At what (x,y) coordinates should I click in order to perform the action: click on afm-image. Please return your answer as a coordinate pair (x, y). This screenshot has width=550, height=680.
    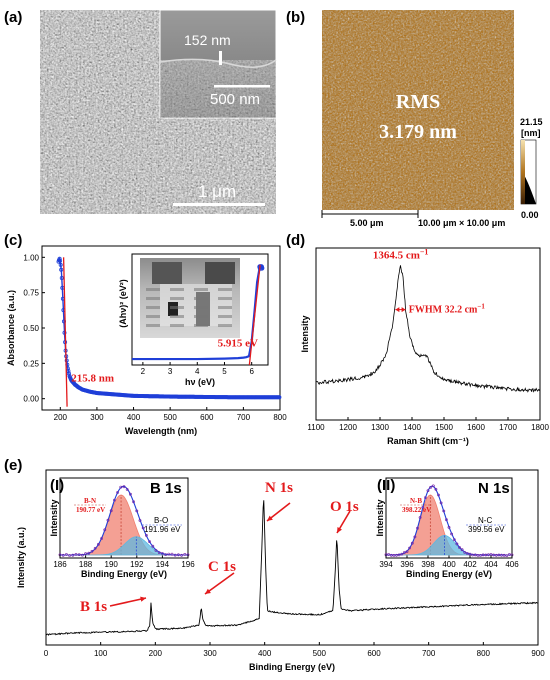
    Looking at the image, I should click on (418, 110).